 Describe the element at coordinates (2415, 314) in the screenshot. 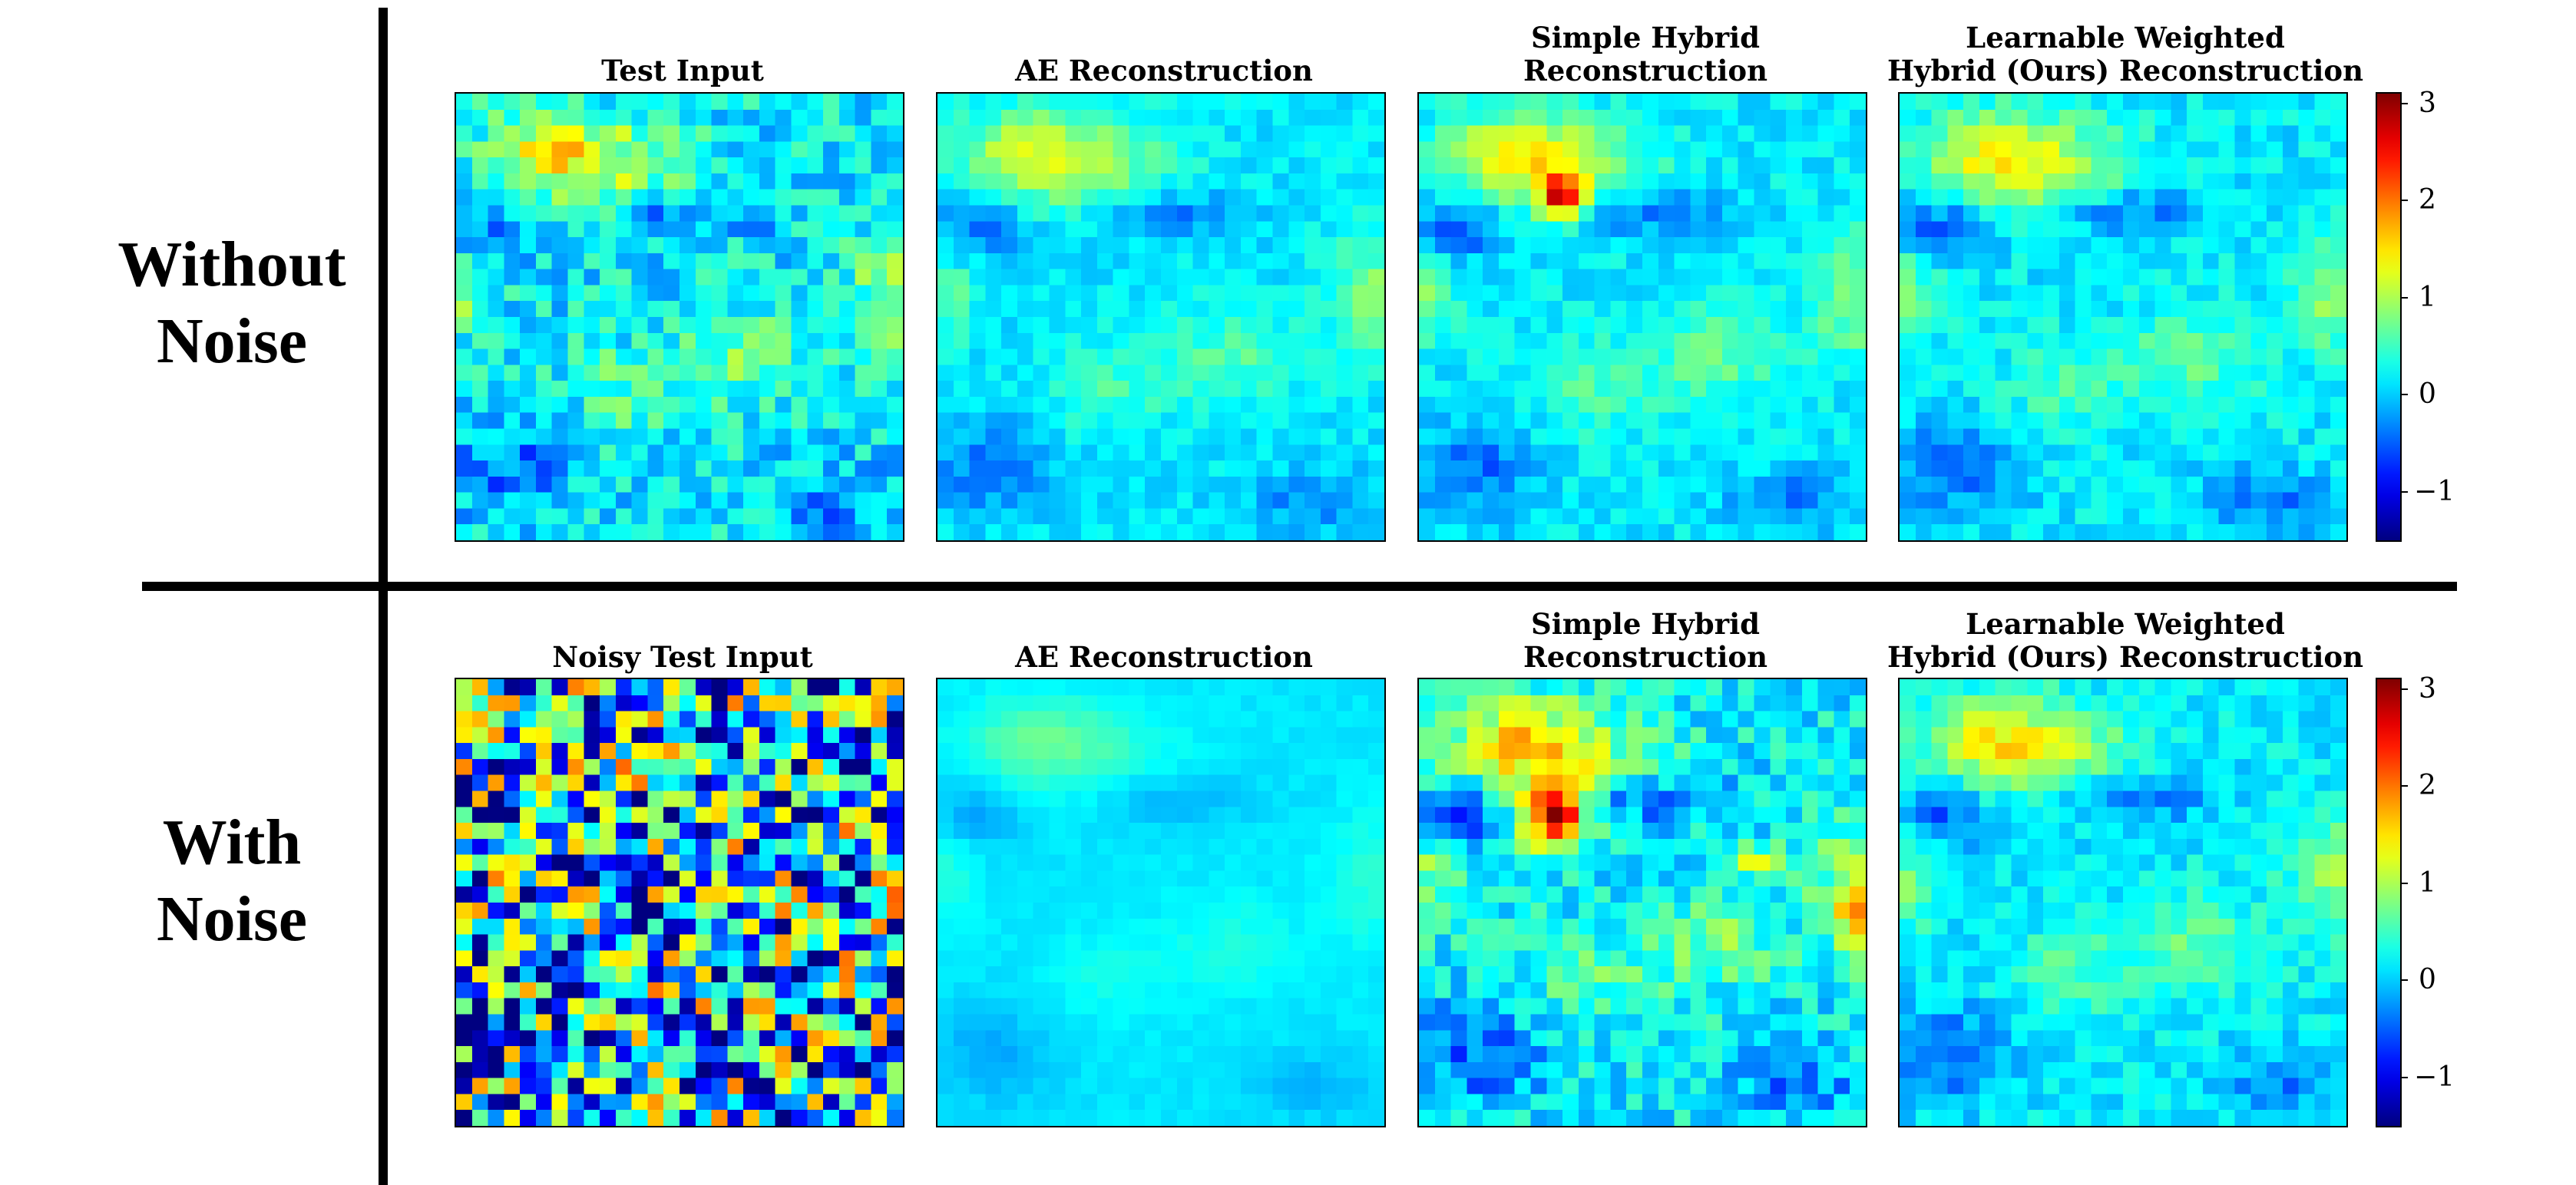

I see `colorbar-top: −1 0 1 2 3` at that location.